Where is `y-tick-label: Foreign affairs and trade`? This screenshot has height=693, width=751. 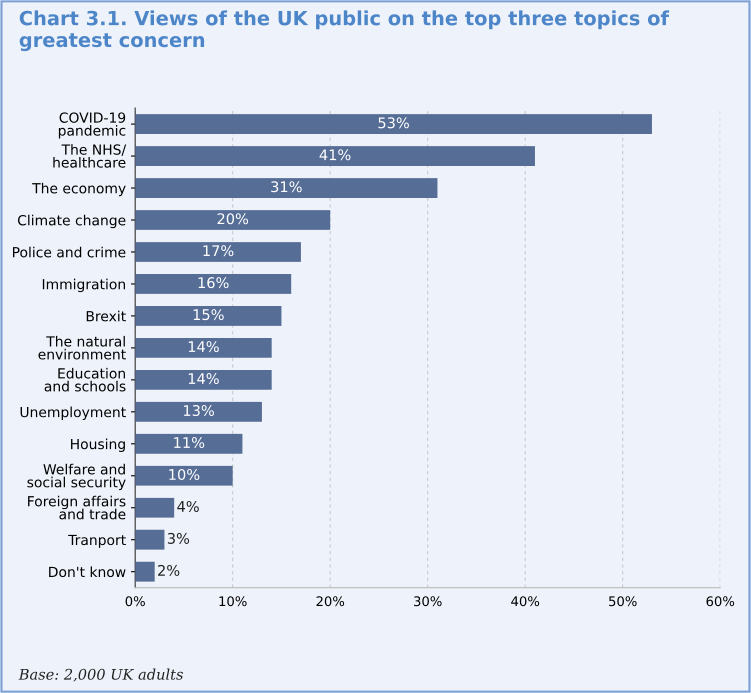 y-tick-label: Foreign affairs and trade is located at coordinates (77, 508).